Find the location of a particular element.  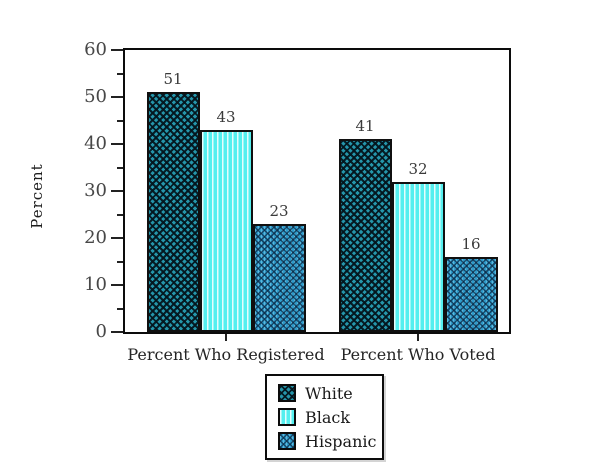

legend-swatch-hispanic is located at coordinates (287, 441).